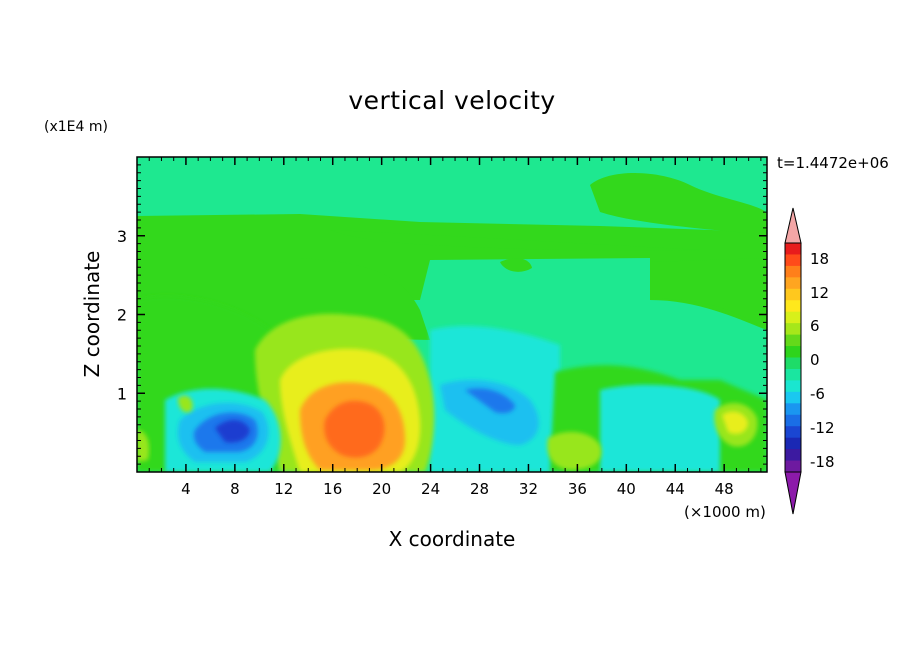 This screenshot has height=654, width=904. I want to click on updraft-tiny-left, so click(185, 404).